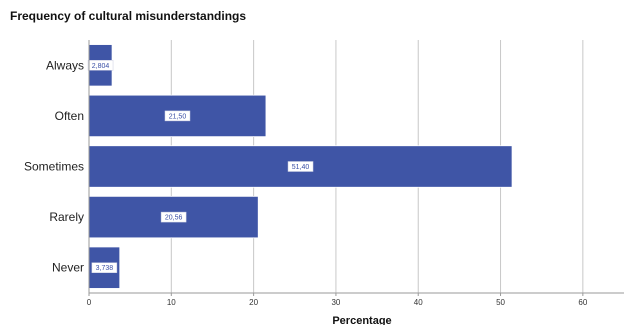  Describe the element at coordinates (128, 16) in the screenshot. I see `chart-title: Frequency of cultural misunderstandings` at that location.